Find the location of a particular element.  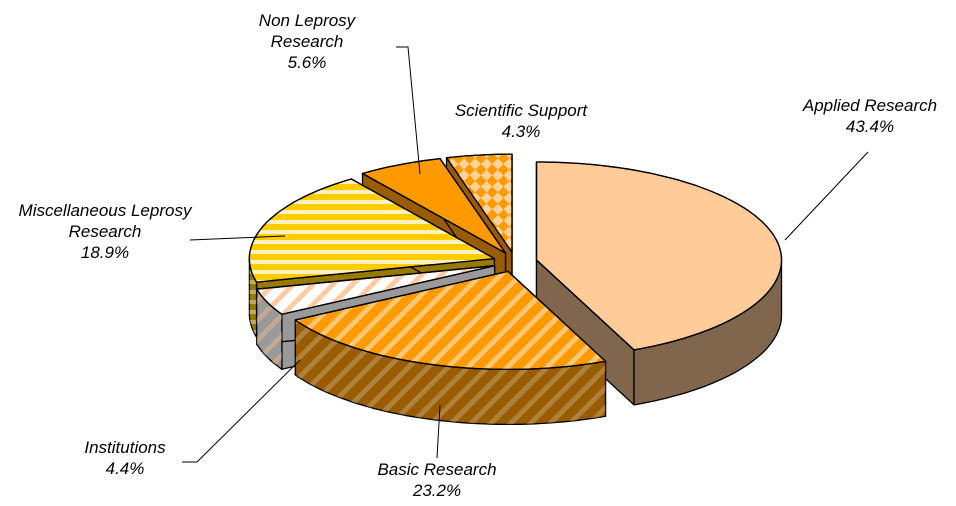

value-label: 18.9% is located at coordinates (105, 252).